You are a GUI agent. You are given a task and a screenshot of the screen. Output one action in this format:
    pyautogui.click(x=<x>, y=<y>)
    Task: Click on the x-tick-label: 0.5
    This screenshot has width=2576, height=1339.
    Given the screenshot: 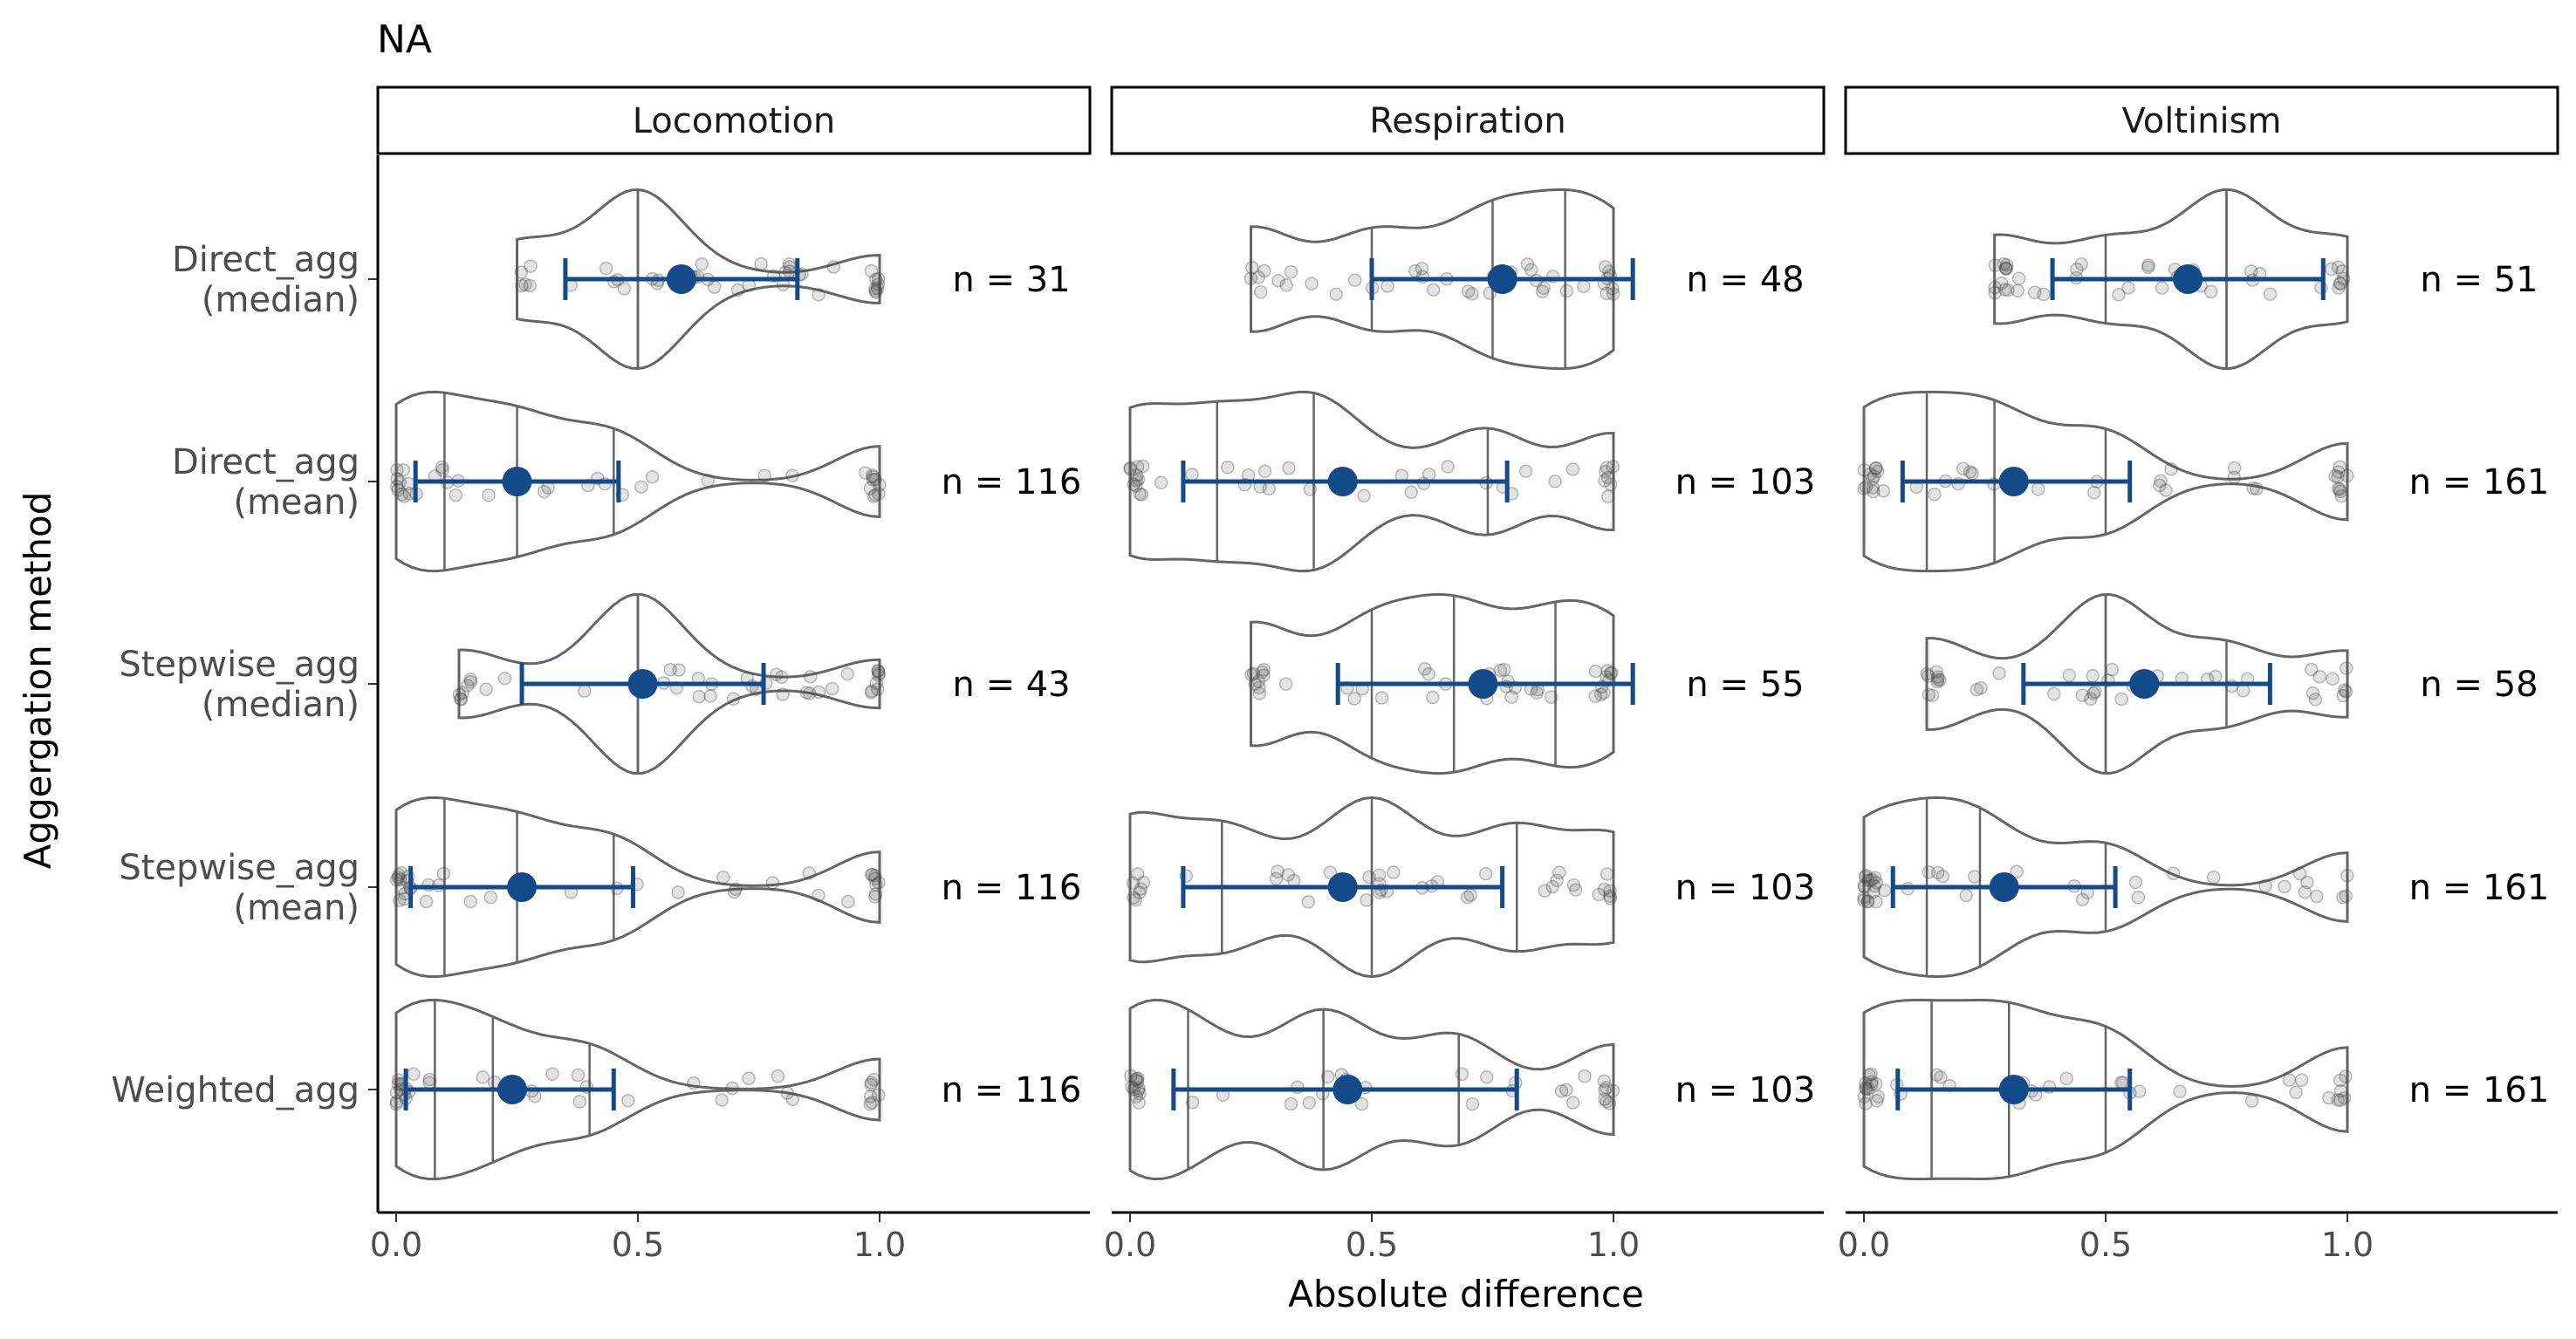 What is the action you would take?
    pyautogui.click(x=2106, y=1245)
    